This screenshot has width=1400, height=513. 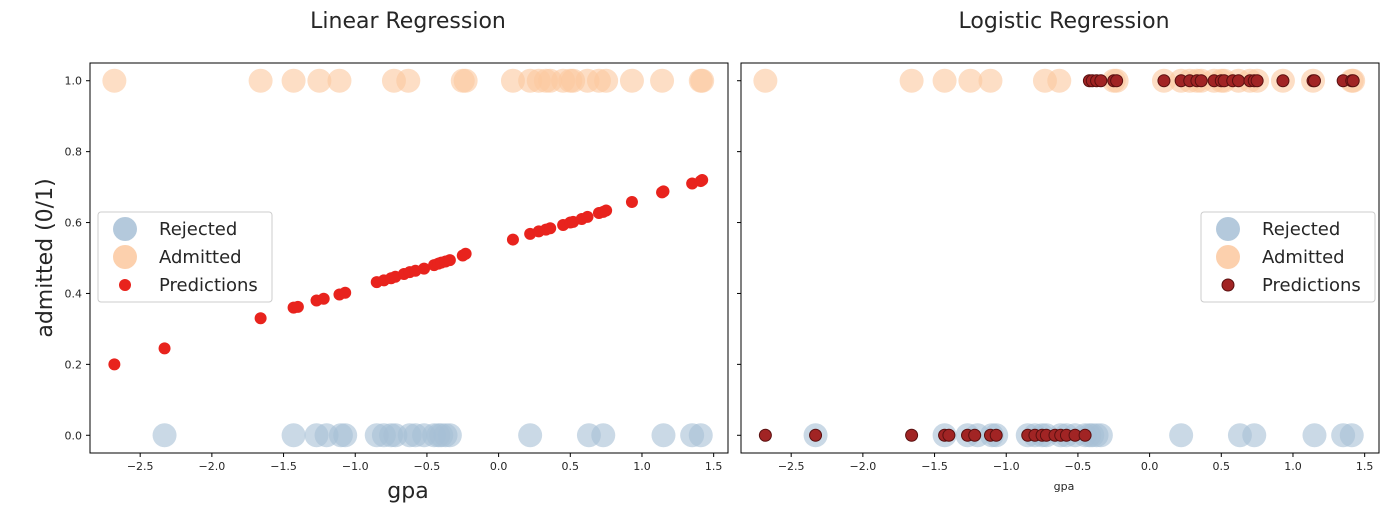 I want to click on legend-label: Predictions, so click(x=208, y=285).